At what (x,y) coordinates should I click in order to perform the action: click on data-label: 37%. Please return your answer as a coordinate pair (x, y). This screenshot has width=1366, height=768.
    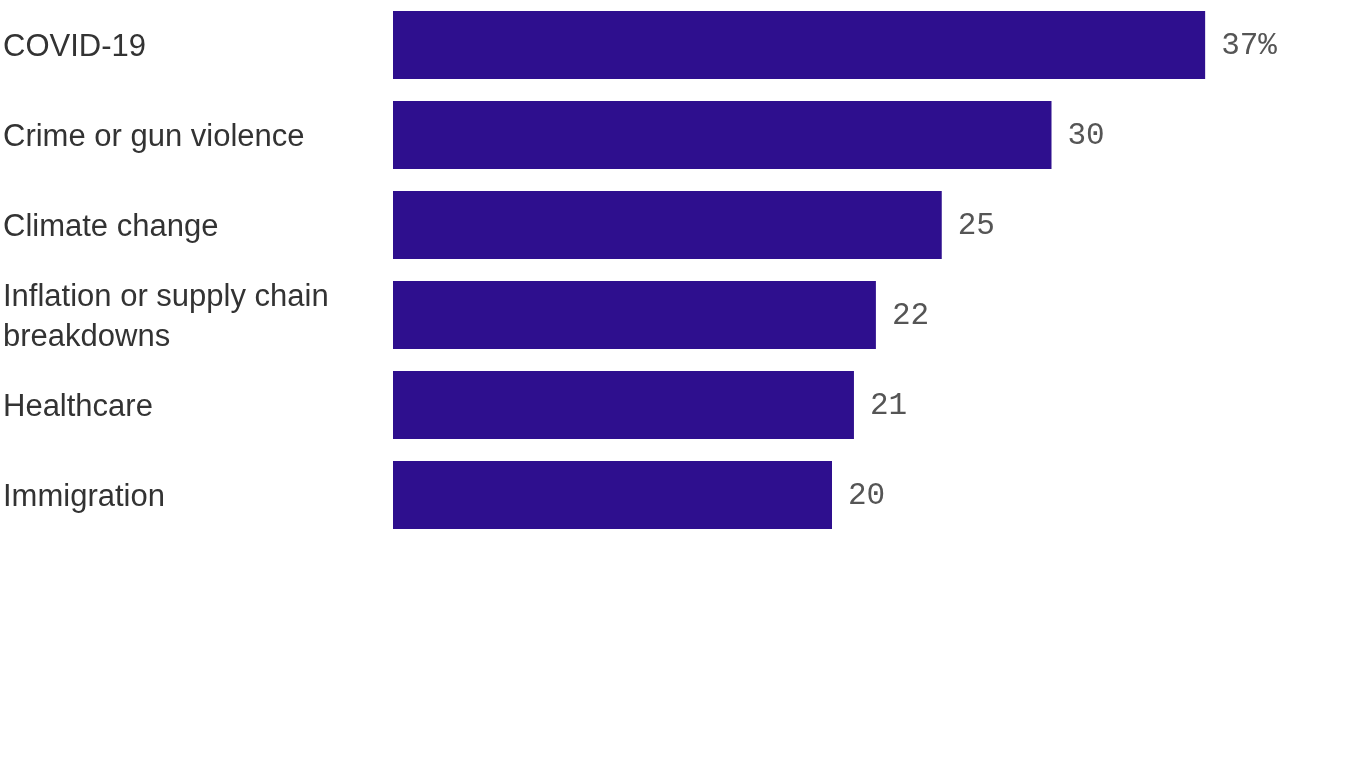
    Looking at the image, I should click on (1249, 45).